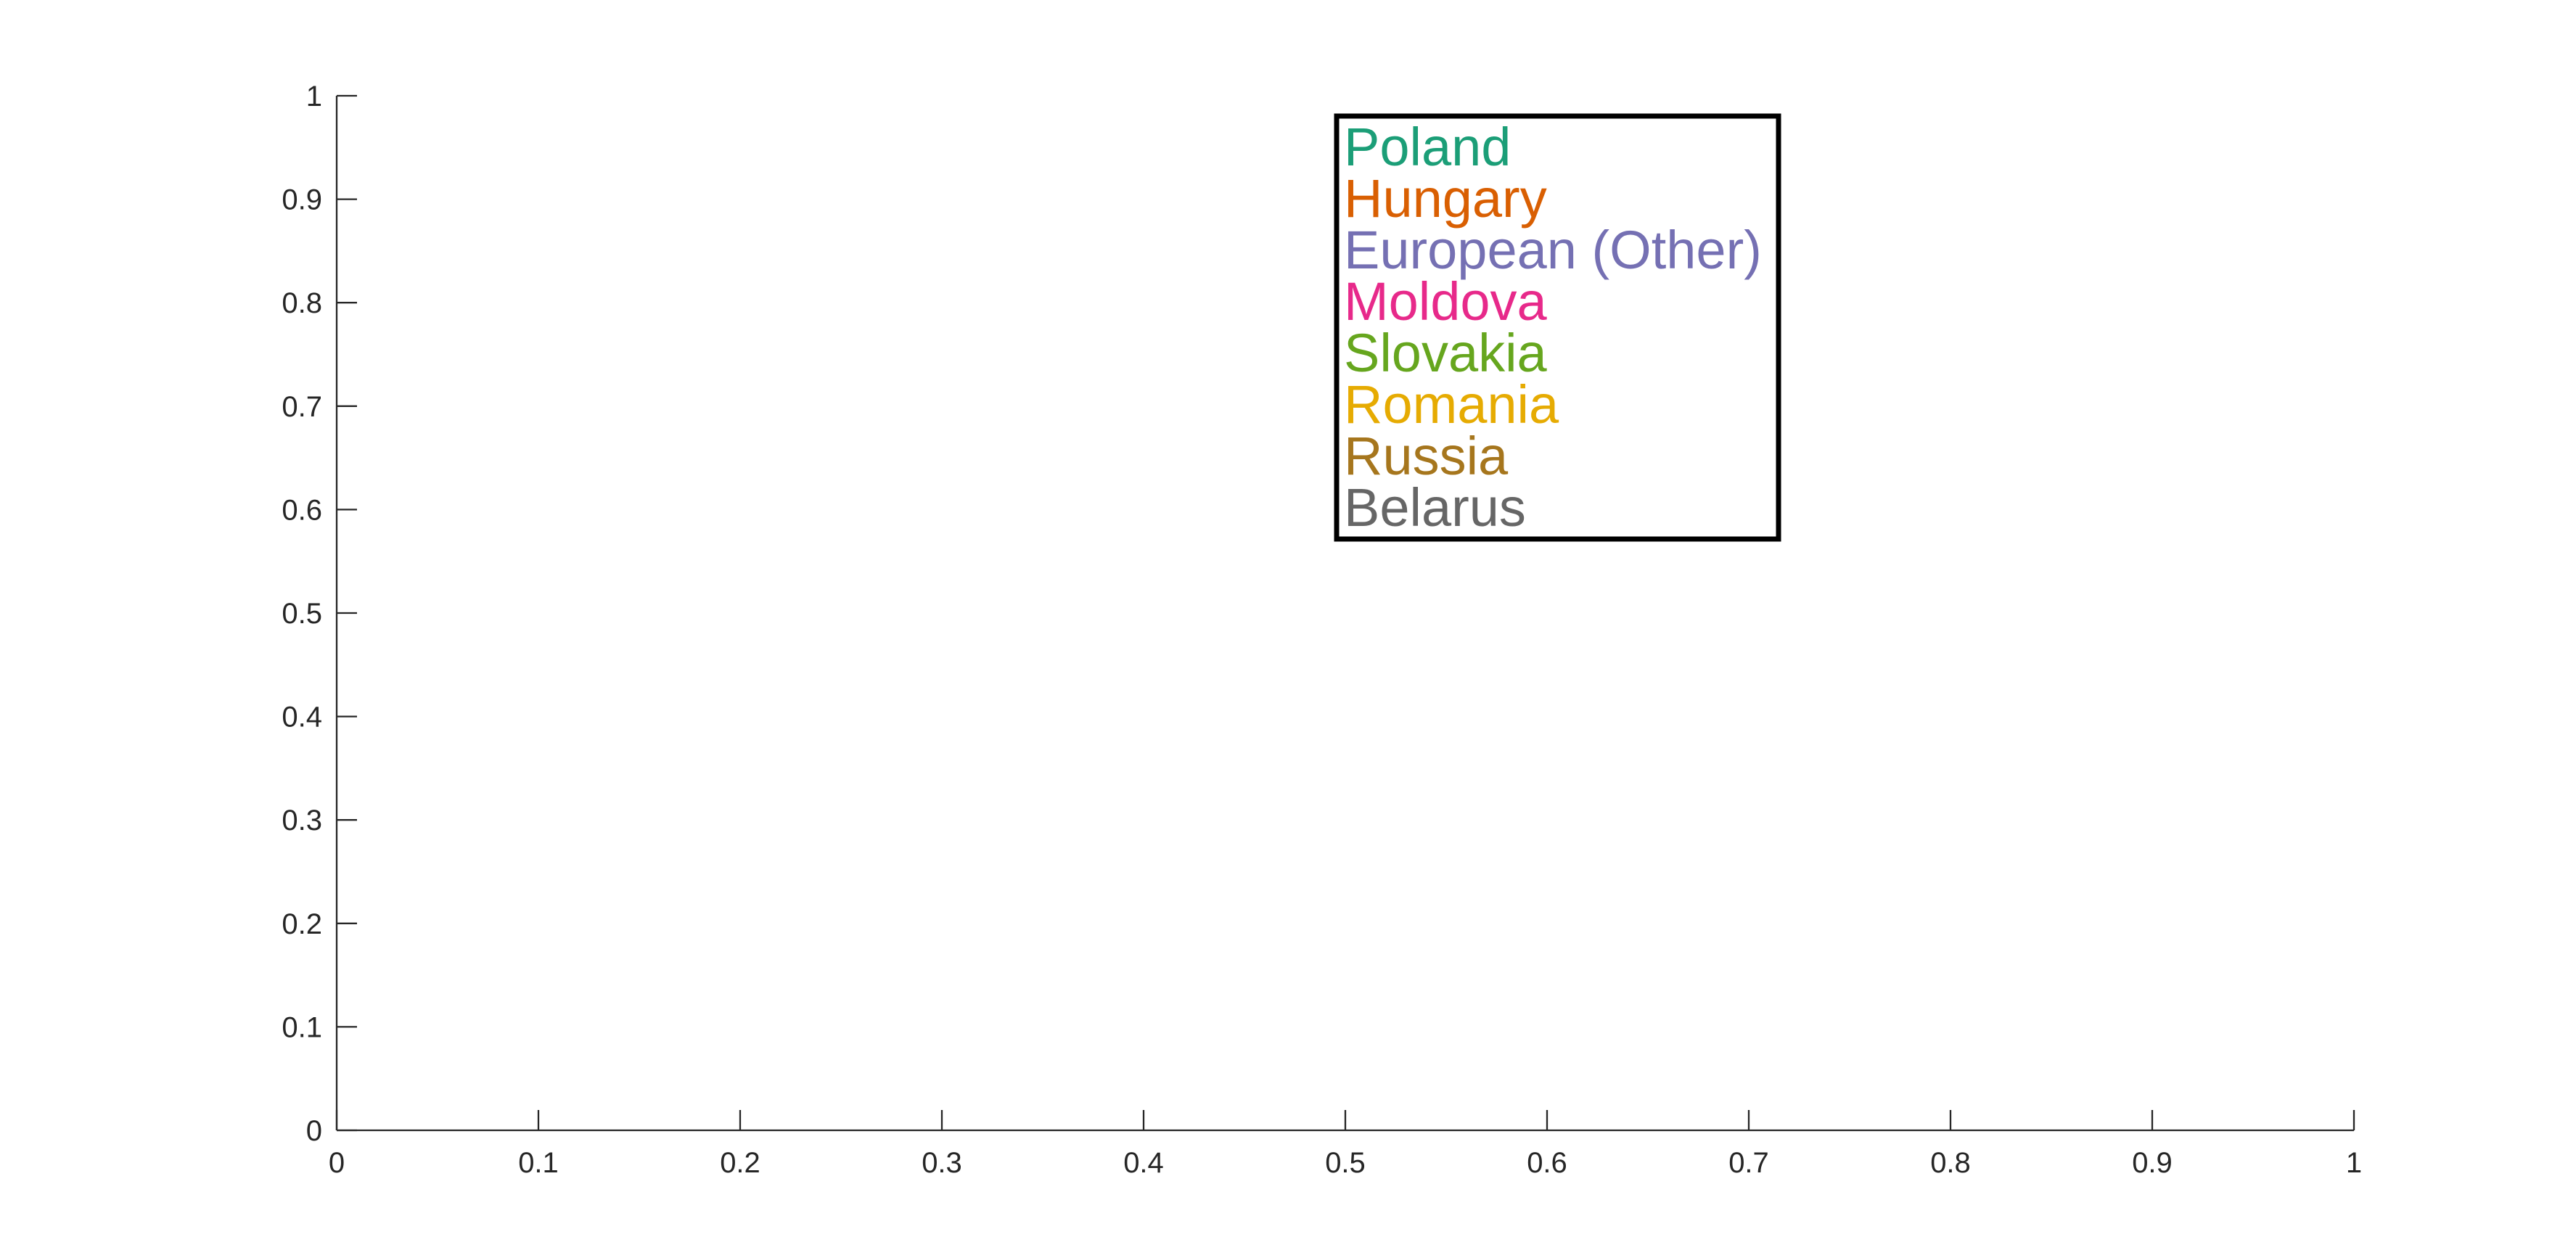 The width and height of the screenshot is (2576, 1258). Describe the element at coordinates (1427, 147) in the screenshot. I see `legend-entry: Poland` at that location.